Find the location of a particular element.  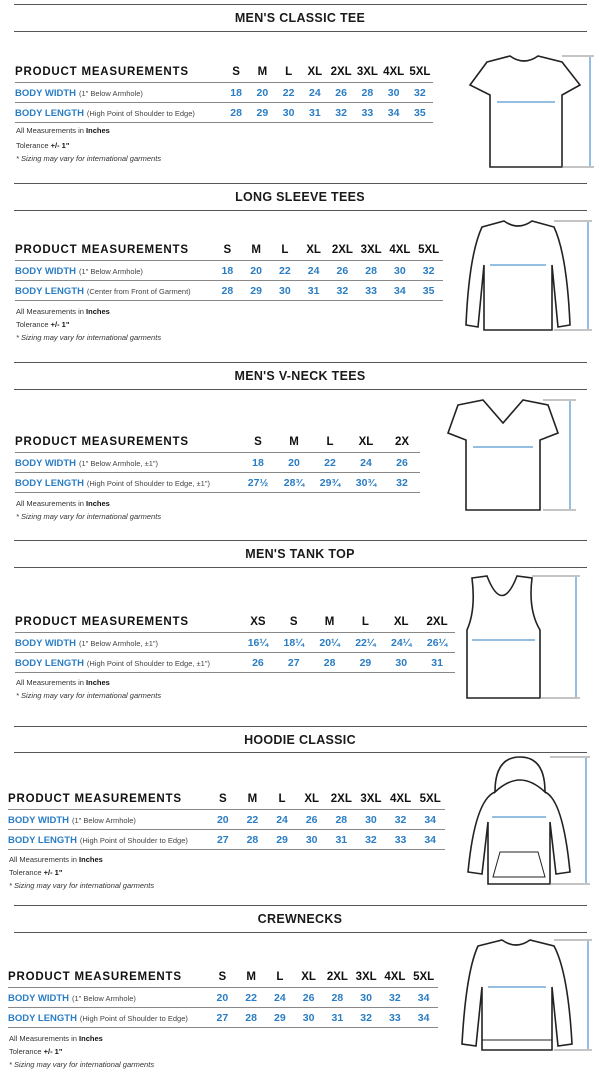

row-note: (High Point of Shoulder to Edge, ±1") is located at coordinates (148, 663).